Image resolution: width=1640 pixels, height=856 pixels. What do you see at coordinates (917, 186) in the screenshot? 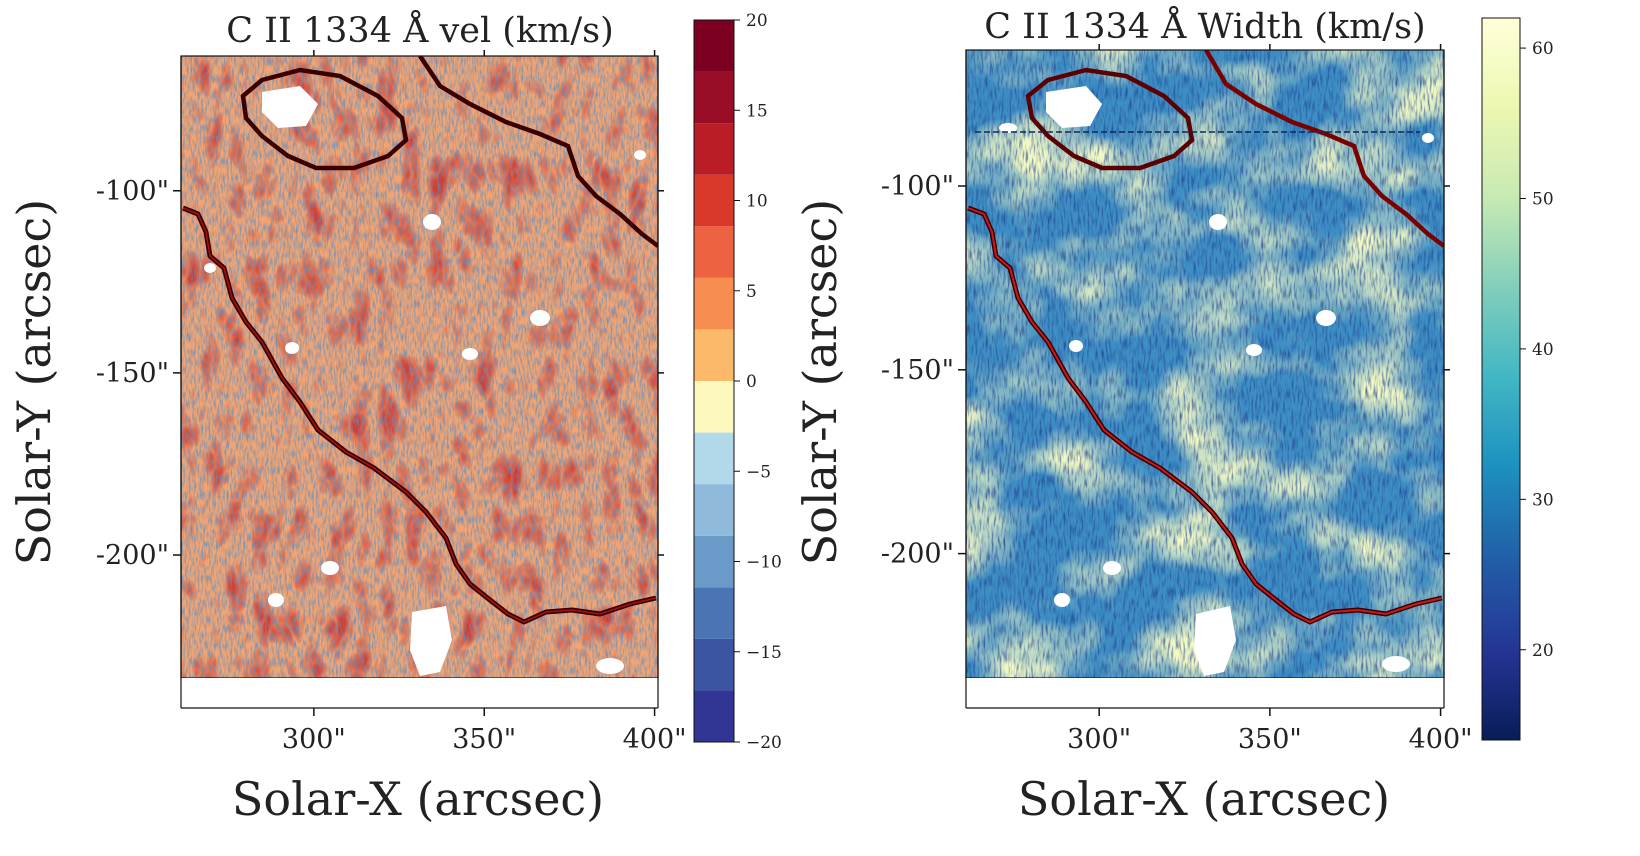
I see `width-ytick-label: -100"` at bounding box center [917, 186].